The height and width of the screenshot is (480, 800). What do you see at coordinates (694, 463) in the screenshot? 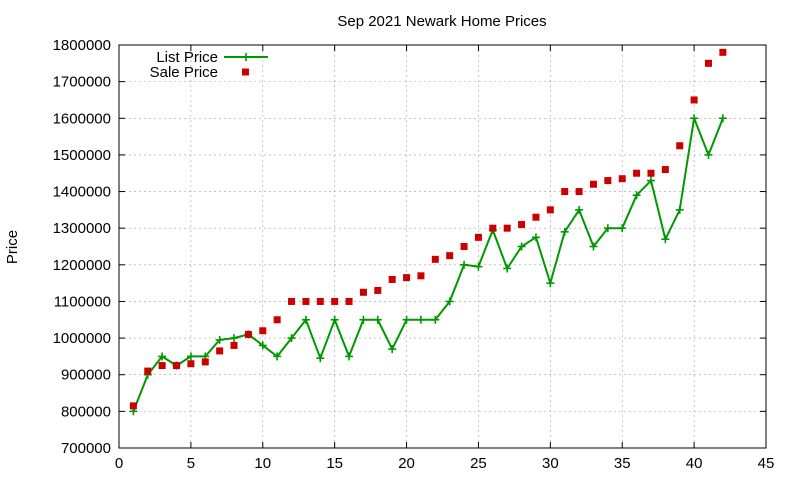
I see `x-tick-label: 40` at bounding box center [694, 463].